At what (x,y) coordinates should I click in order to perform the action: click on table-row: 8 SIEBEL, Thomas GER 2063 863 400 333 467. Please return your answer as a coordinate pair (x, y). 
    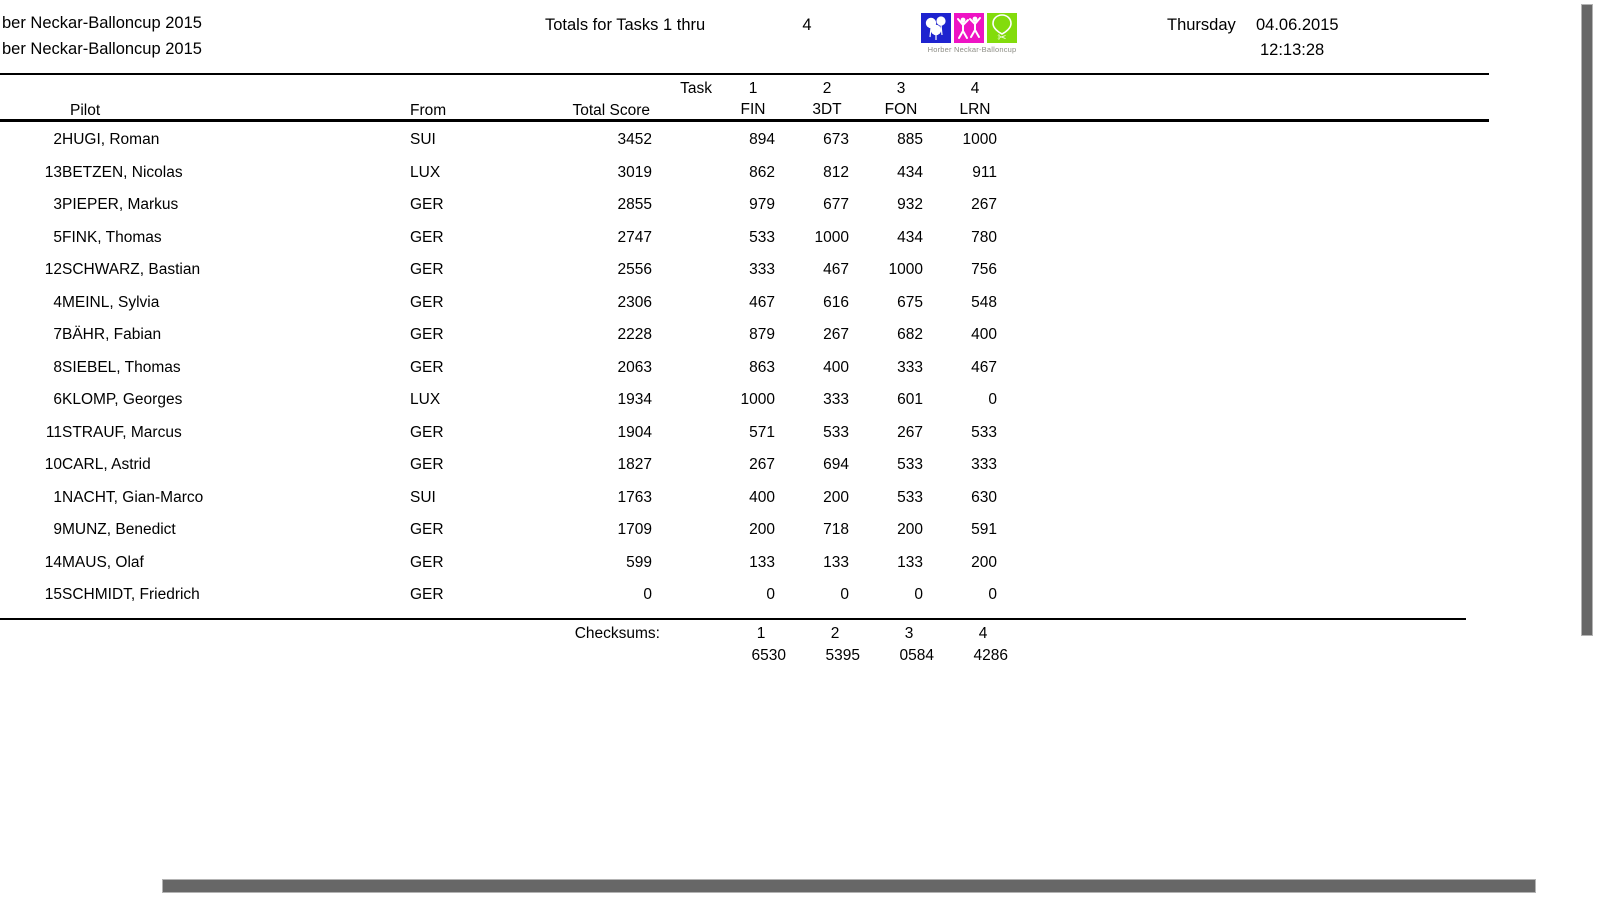
    Looking at the image, I should click on (498, 368).